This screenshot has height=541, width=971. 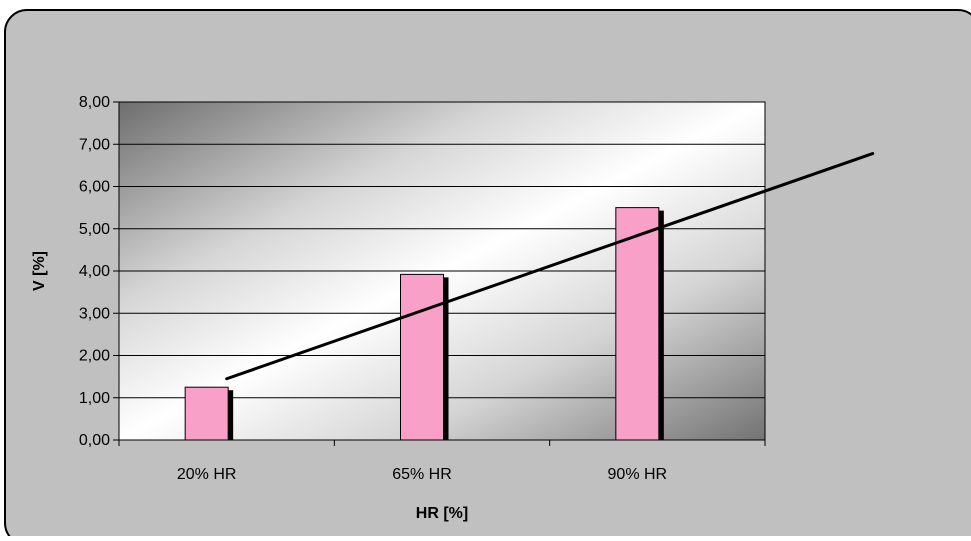 What do you see at coordinates (39, 271) in the screenshot?
I see `y-axis-title: V [%]` at bounding box center [39, 271].